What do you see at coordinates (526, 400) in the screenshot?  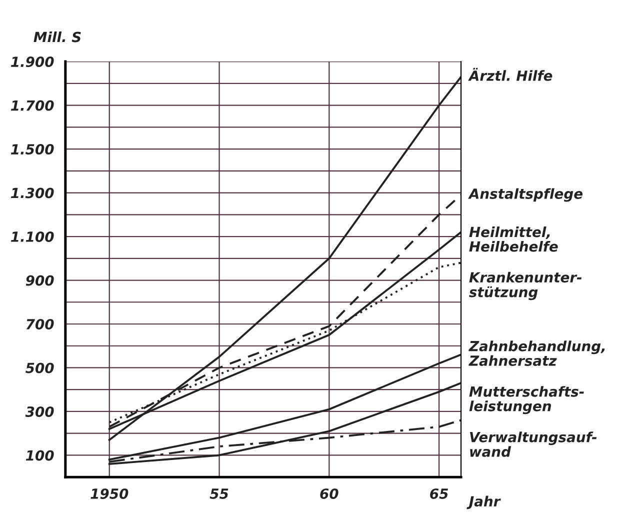 I see `series-label: Mutterschafts-leistungen` at bounding box center [526, 400].